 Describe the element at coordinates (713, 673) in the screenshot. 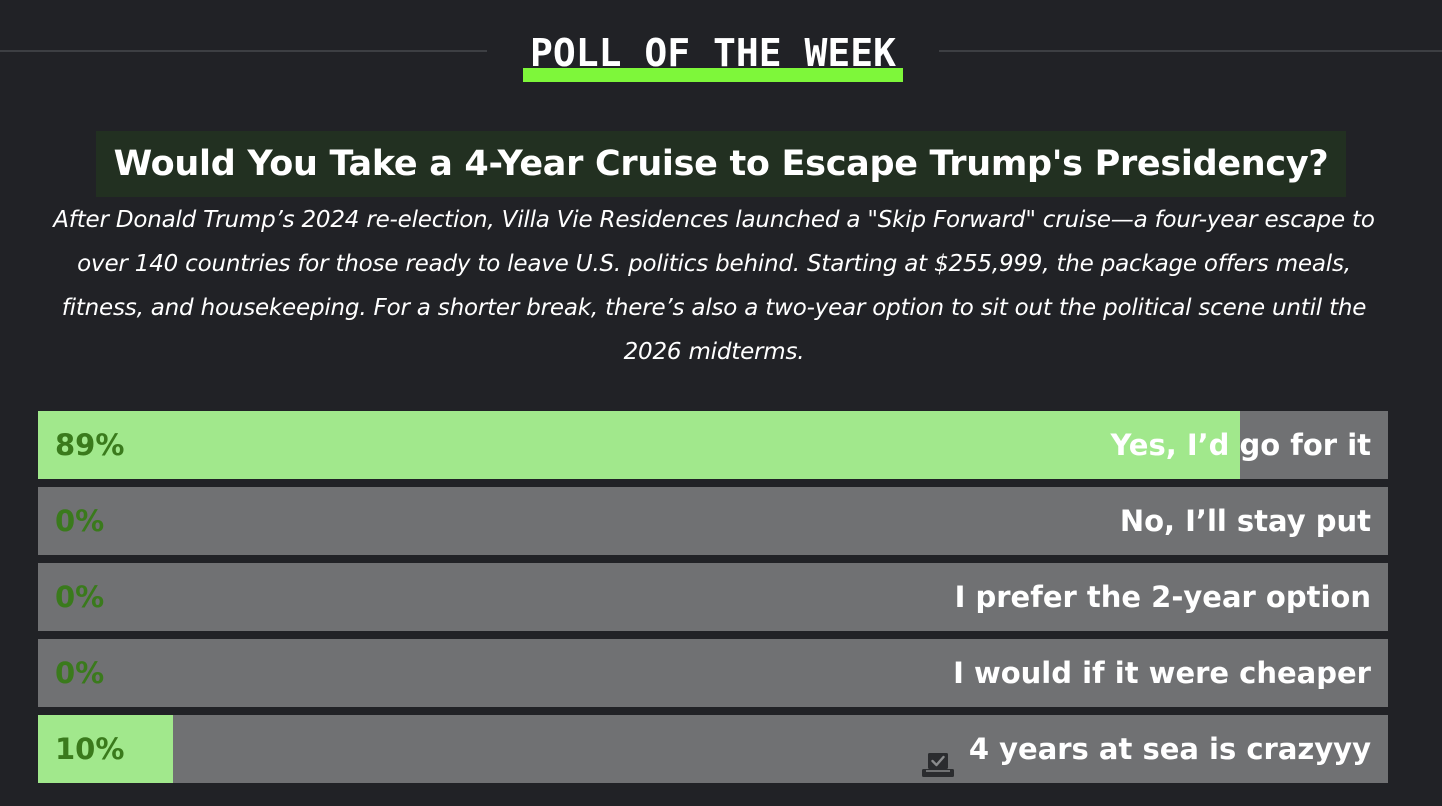

I see `poll-option-3: 0% I would if it were cheaper` at that location.